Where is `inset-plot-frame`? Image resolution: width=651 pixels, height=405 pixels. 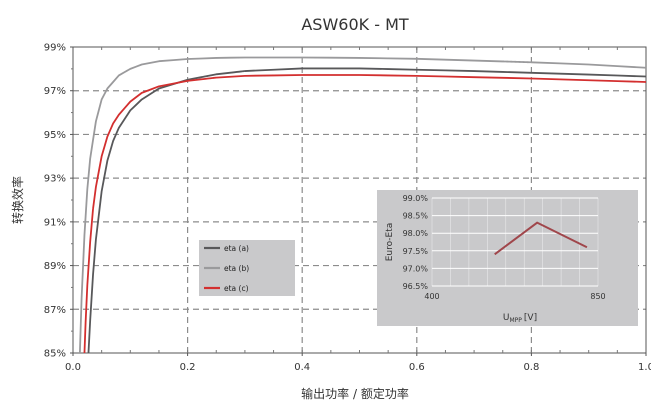
inset-plot-frame is located at coordinates (515, 242).